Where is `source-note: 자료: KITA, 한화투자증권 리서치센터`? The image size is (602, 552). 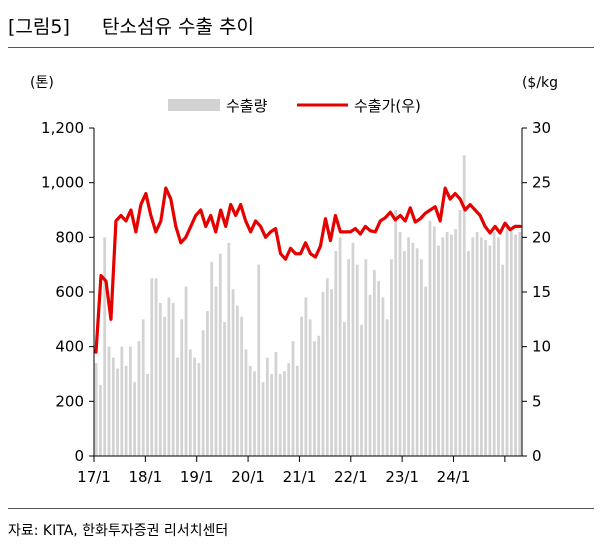 source-note: 자료: KITA, 한화투자증권 리서치센터 is located at coordinates (118, 531).